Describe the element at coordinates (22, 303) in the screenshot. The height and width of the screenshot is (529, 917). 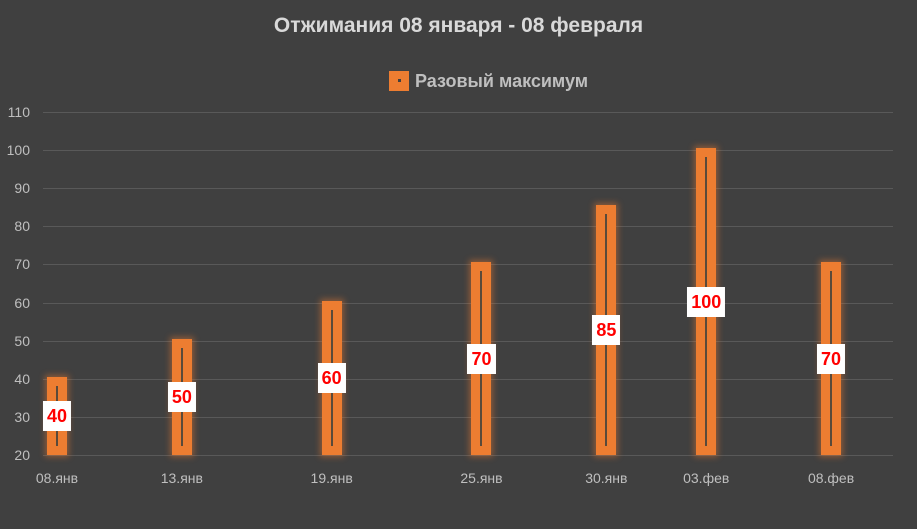
I see `y-tick-label: 60` at that location.